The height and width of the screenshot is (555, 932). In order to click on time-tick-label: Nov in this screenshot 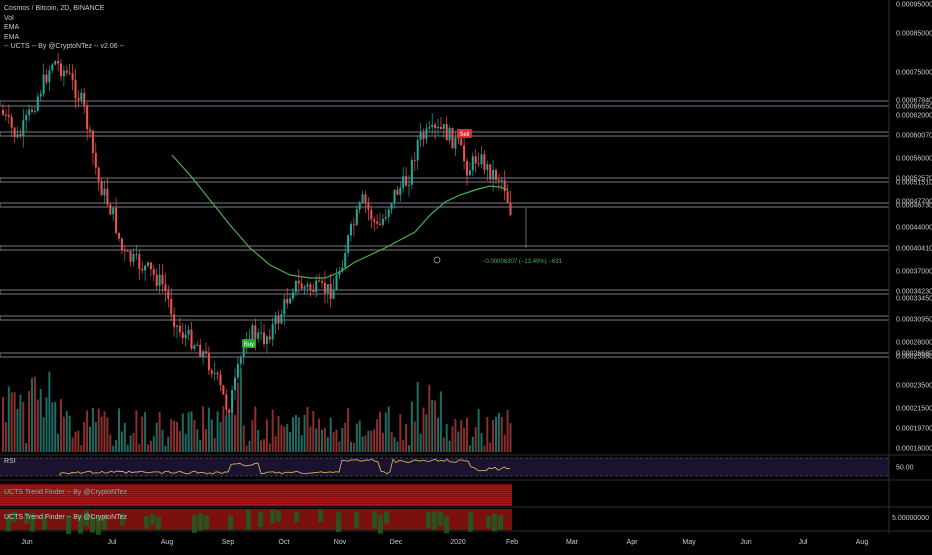, I will do `click(340, 542)`.